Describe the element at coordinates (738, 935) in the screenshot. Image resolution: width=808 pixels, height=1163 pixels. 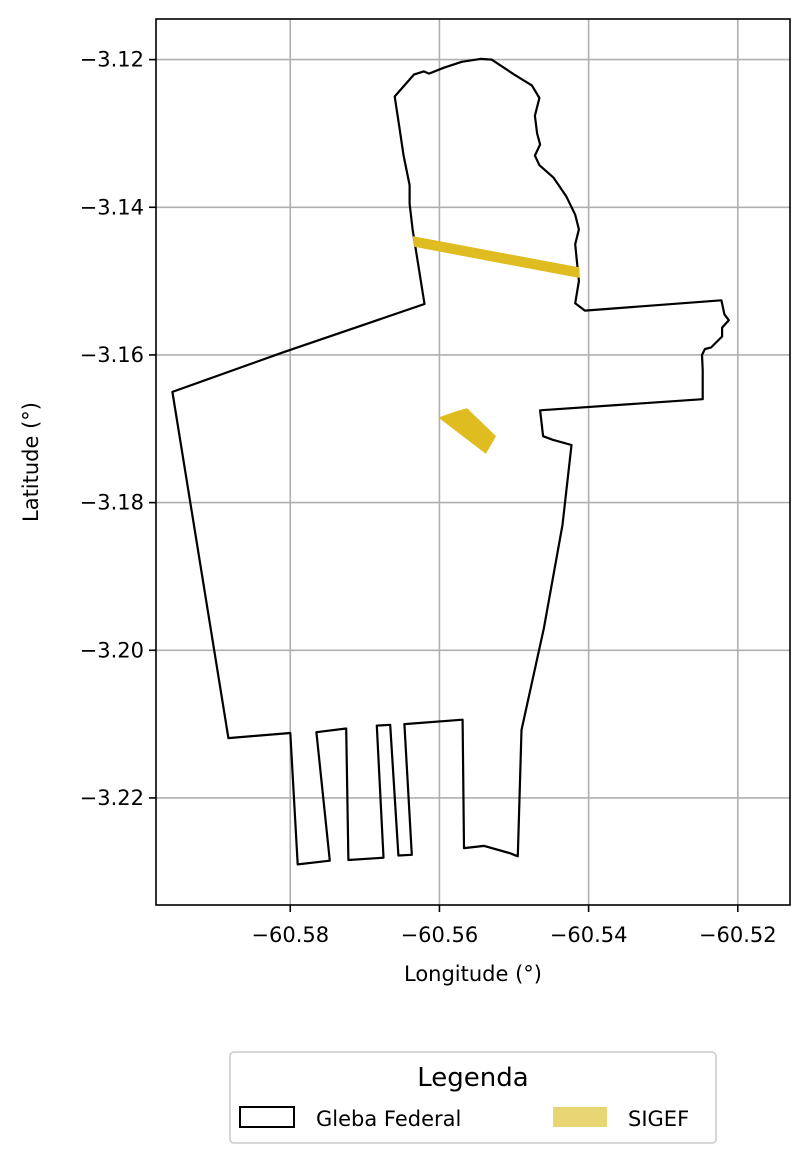
I see `x-tick-label: −60.52` at that location.